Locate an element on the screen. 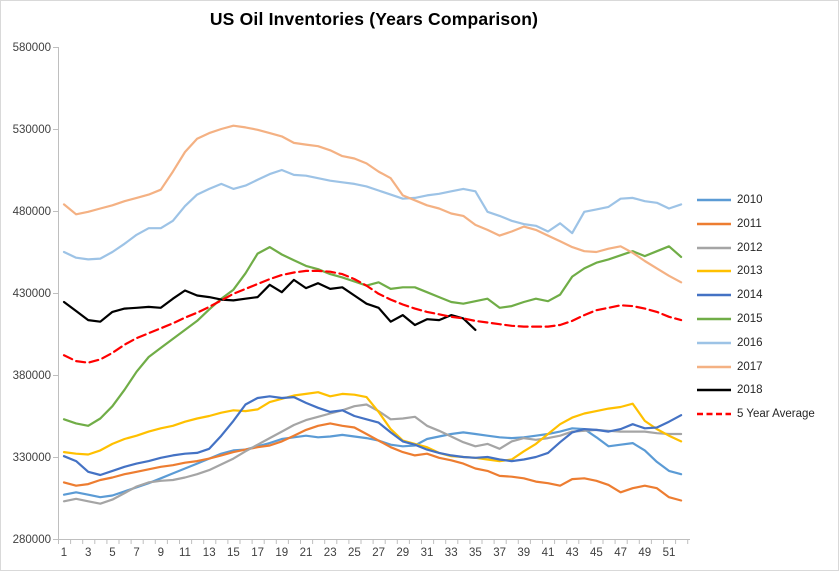  legend-swatch-2010 is located at coordinates (714, 200).